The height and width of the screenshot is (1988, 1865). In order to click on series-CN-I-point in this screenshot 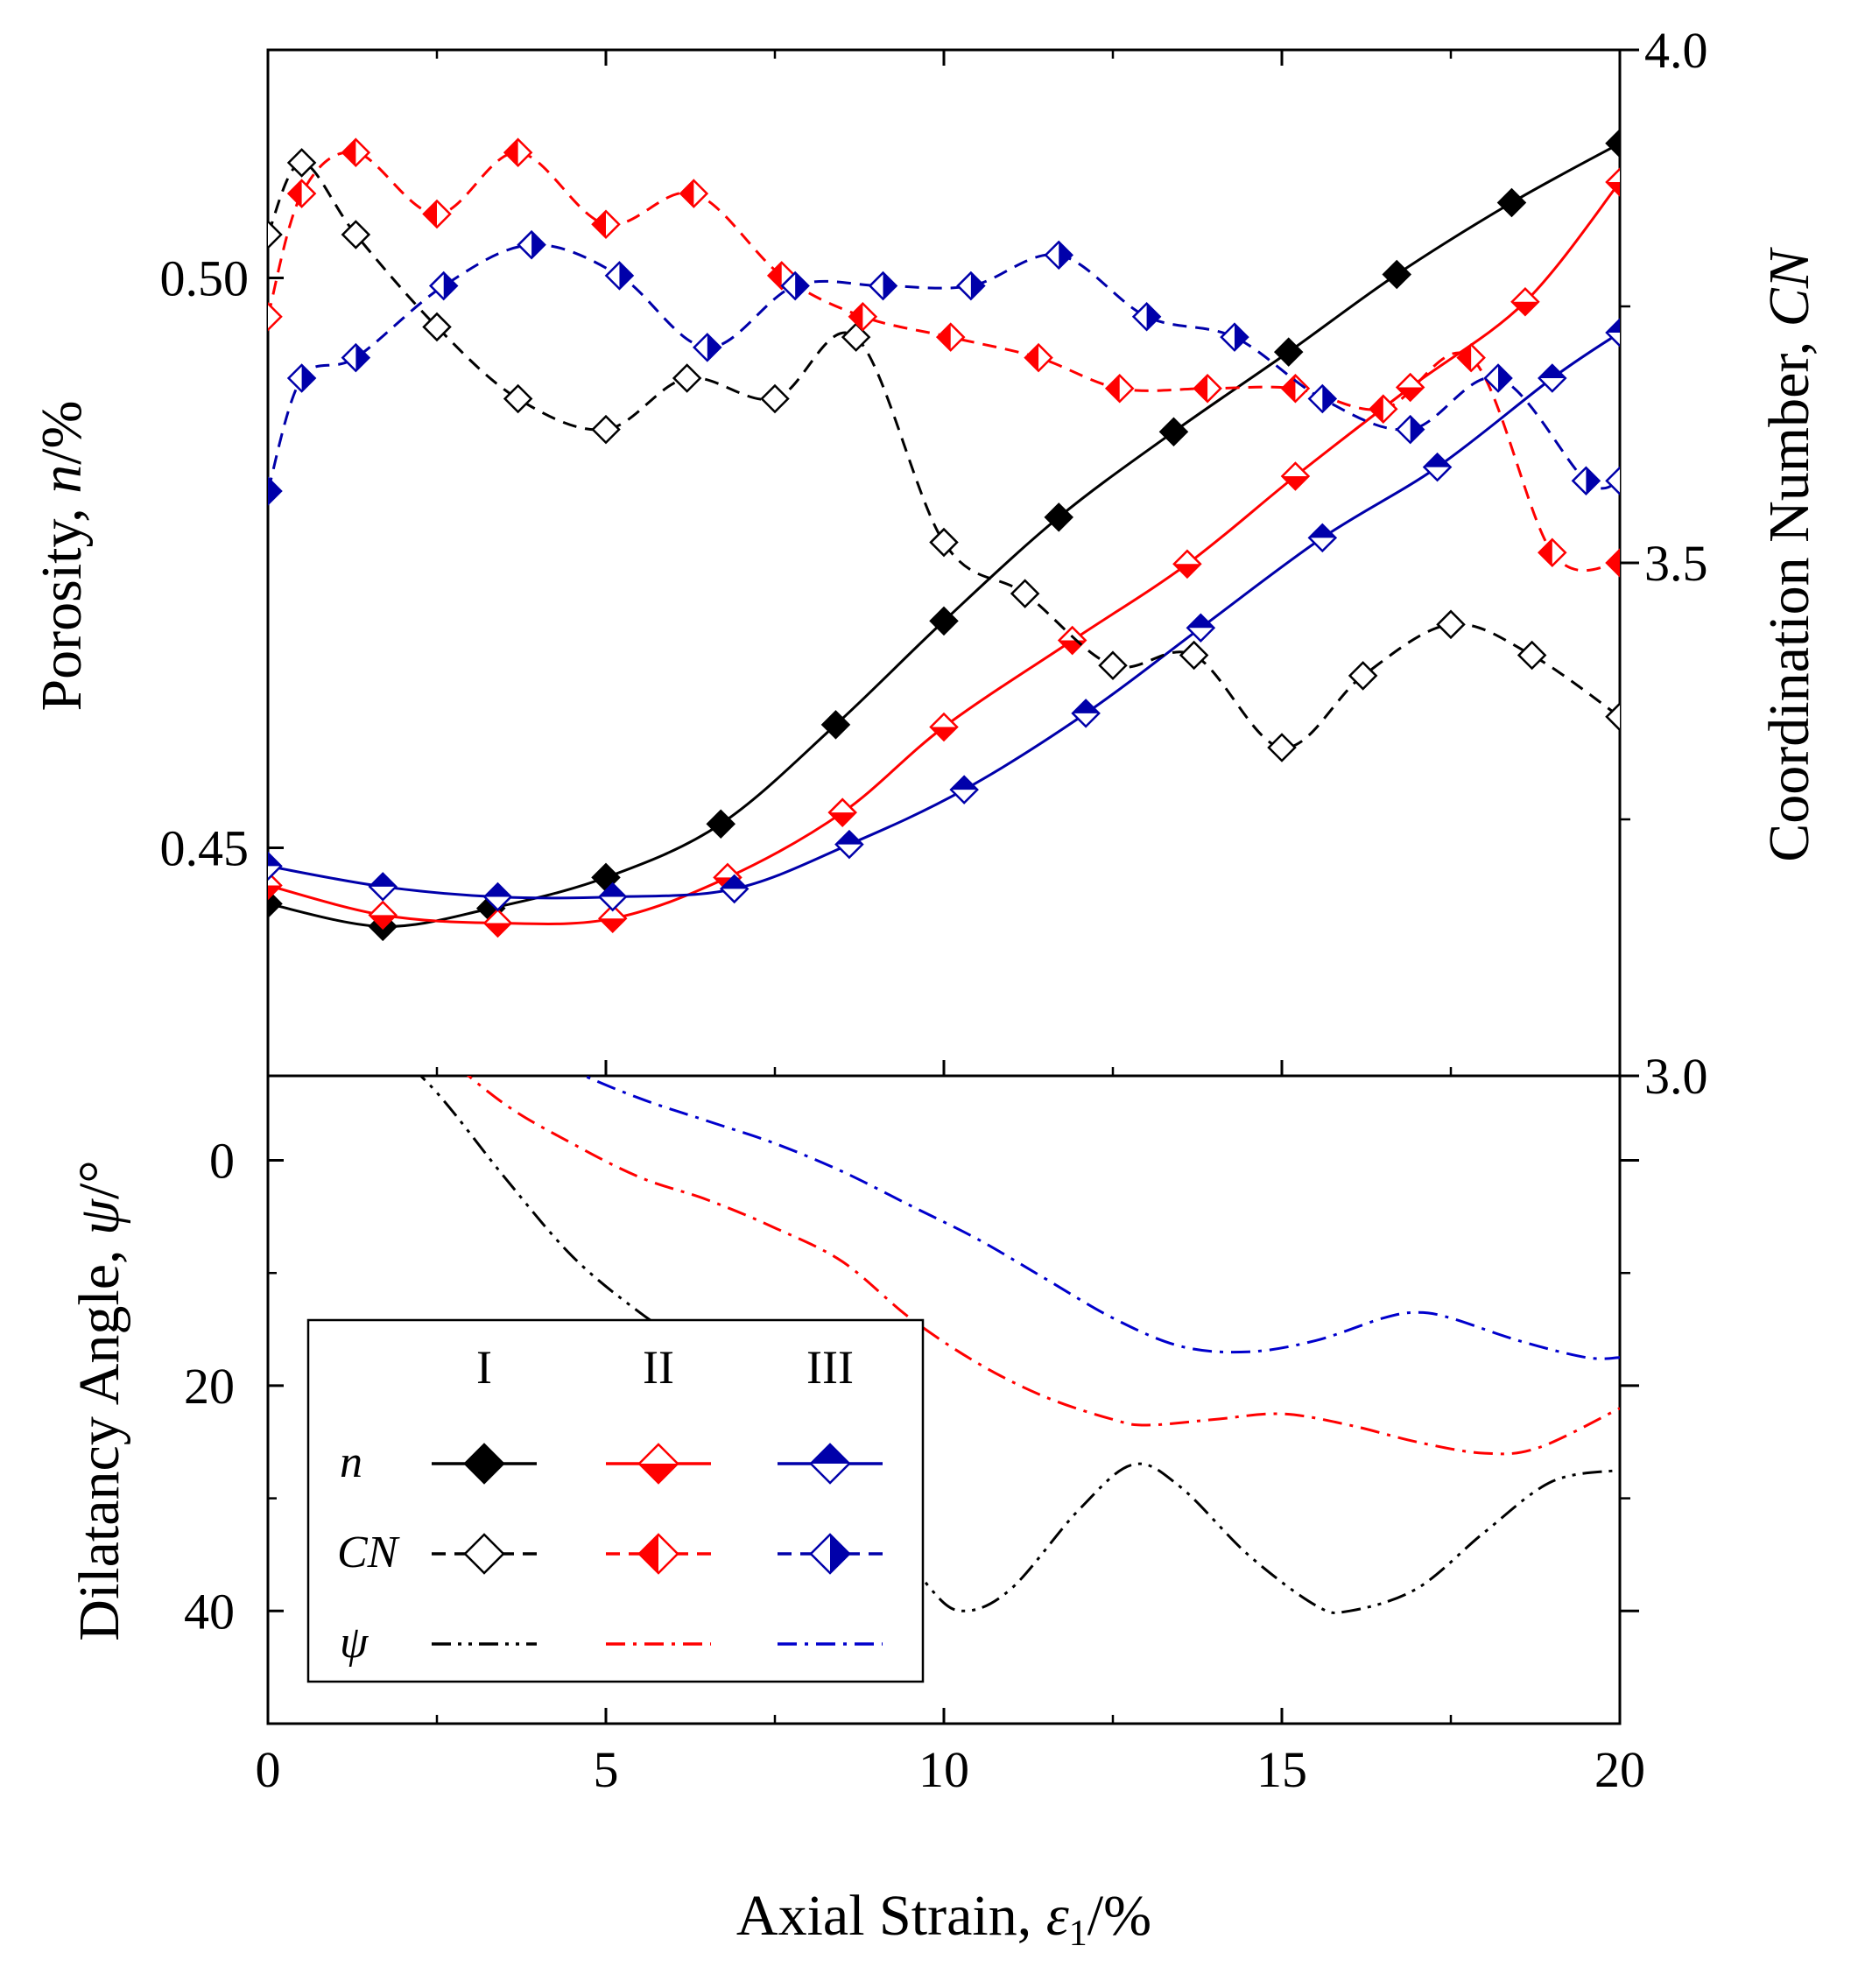, I will do `click(1194, 656)`.